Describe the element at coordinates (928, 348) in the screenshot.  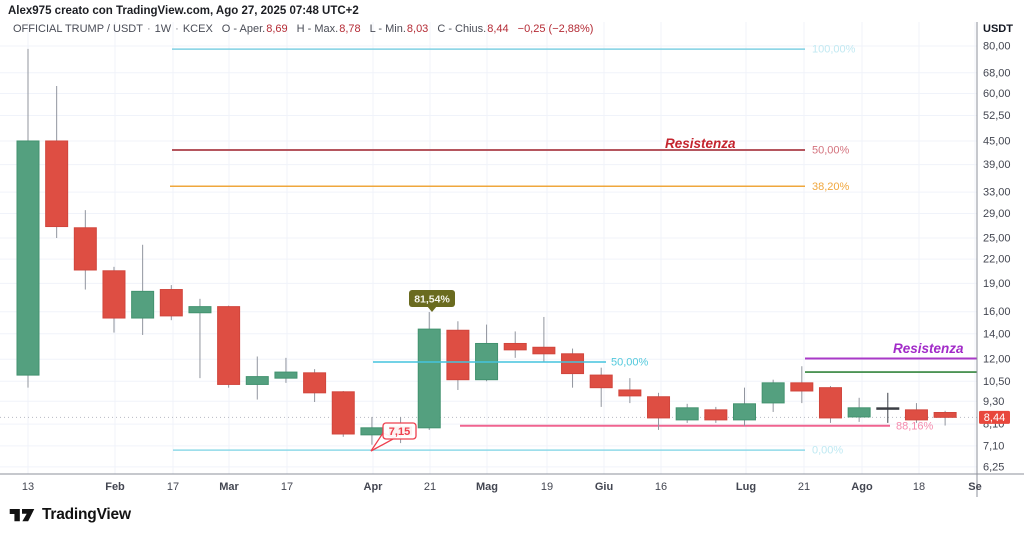
I see `resistenza-label-purple: Resistenza` at that location.